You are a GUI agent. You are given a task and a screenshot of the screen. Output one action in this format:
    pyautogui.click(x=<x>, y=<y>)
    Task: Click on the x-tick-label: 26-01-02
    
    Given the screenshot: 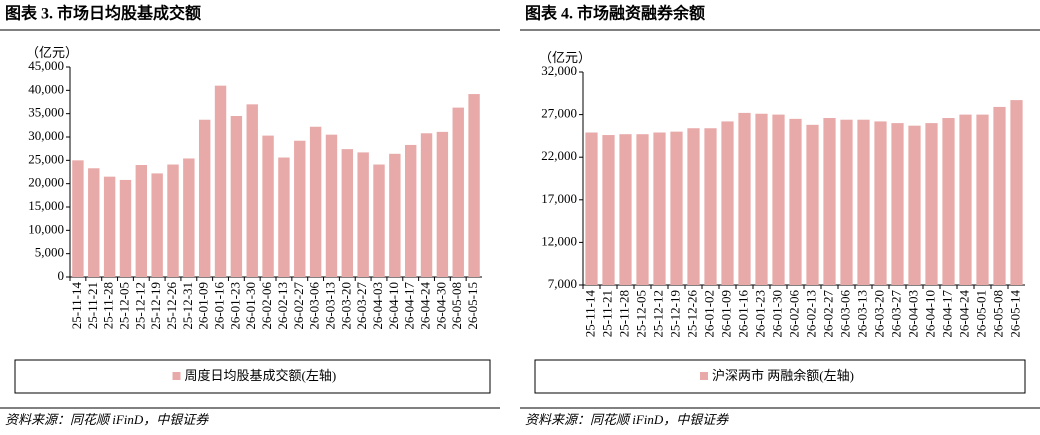 What is the action you would take?
    pyautogui.click(x=708, y=314)
    